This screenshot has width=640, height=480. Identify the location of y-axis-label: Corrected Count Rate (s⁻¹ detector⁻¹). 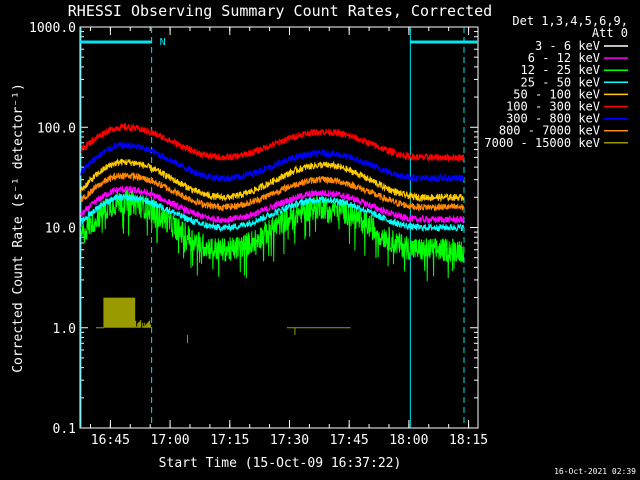
(18, 228).